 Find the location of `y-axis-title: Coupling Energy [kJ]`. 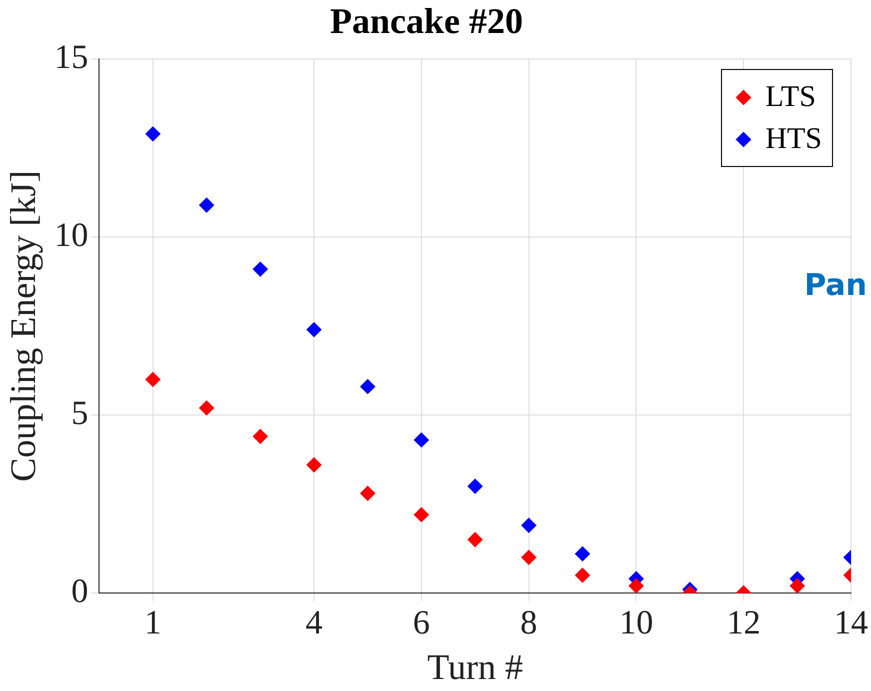

y-axis-title: Coupling Energy [kJ] is located at coordinates (23, 326).